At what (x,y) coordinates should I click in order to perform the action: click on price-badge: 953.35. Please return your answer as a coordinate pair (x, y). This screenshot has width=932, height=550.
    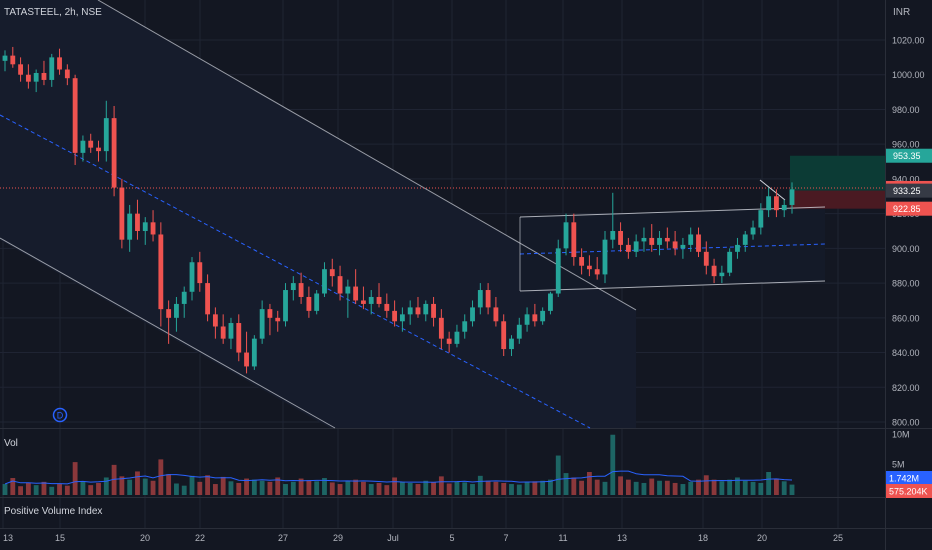
    Looking at the image, I should click on (909, 155).